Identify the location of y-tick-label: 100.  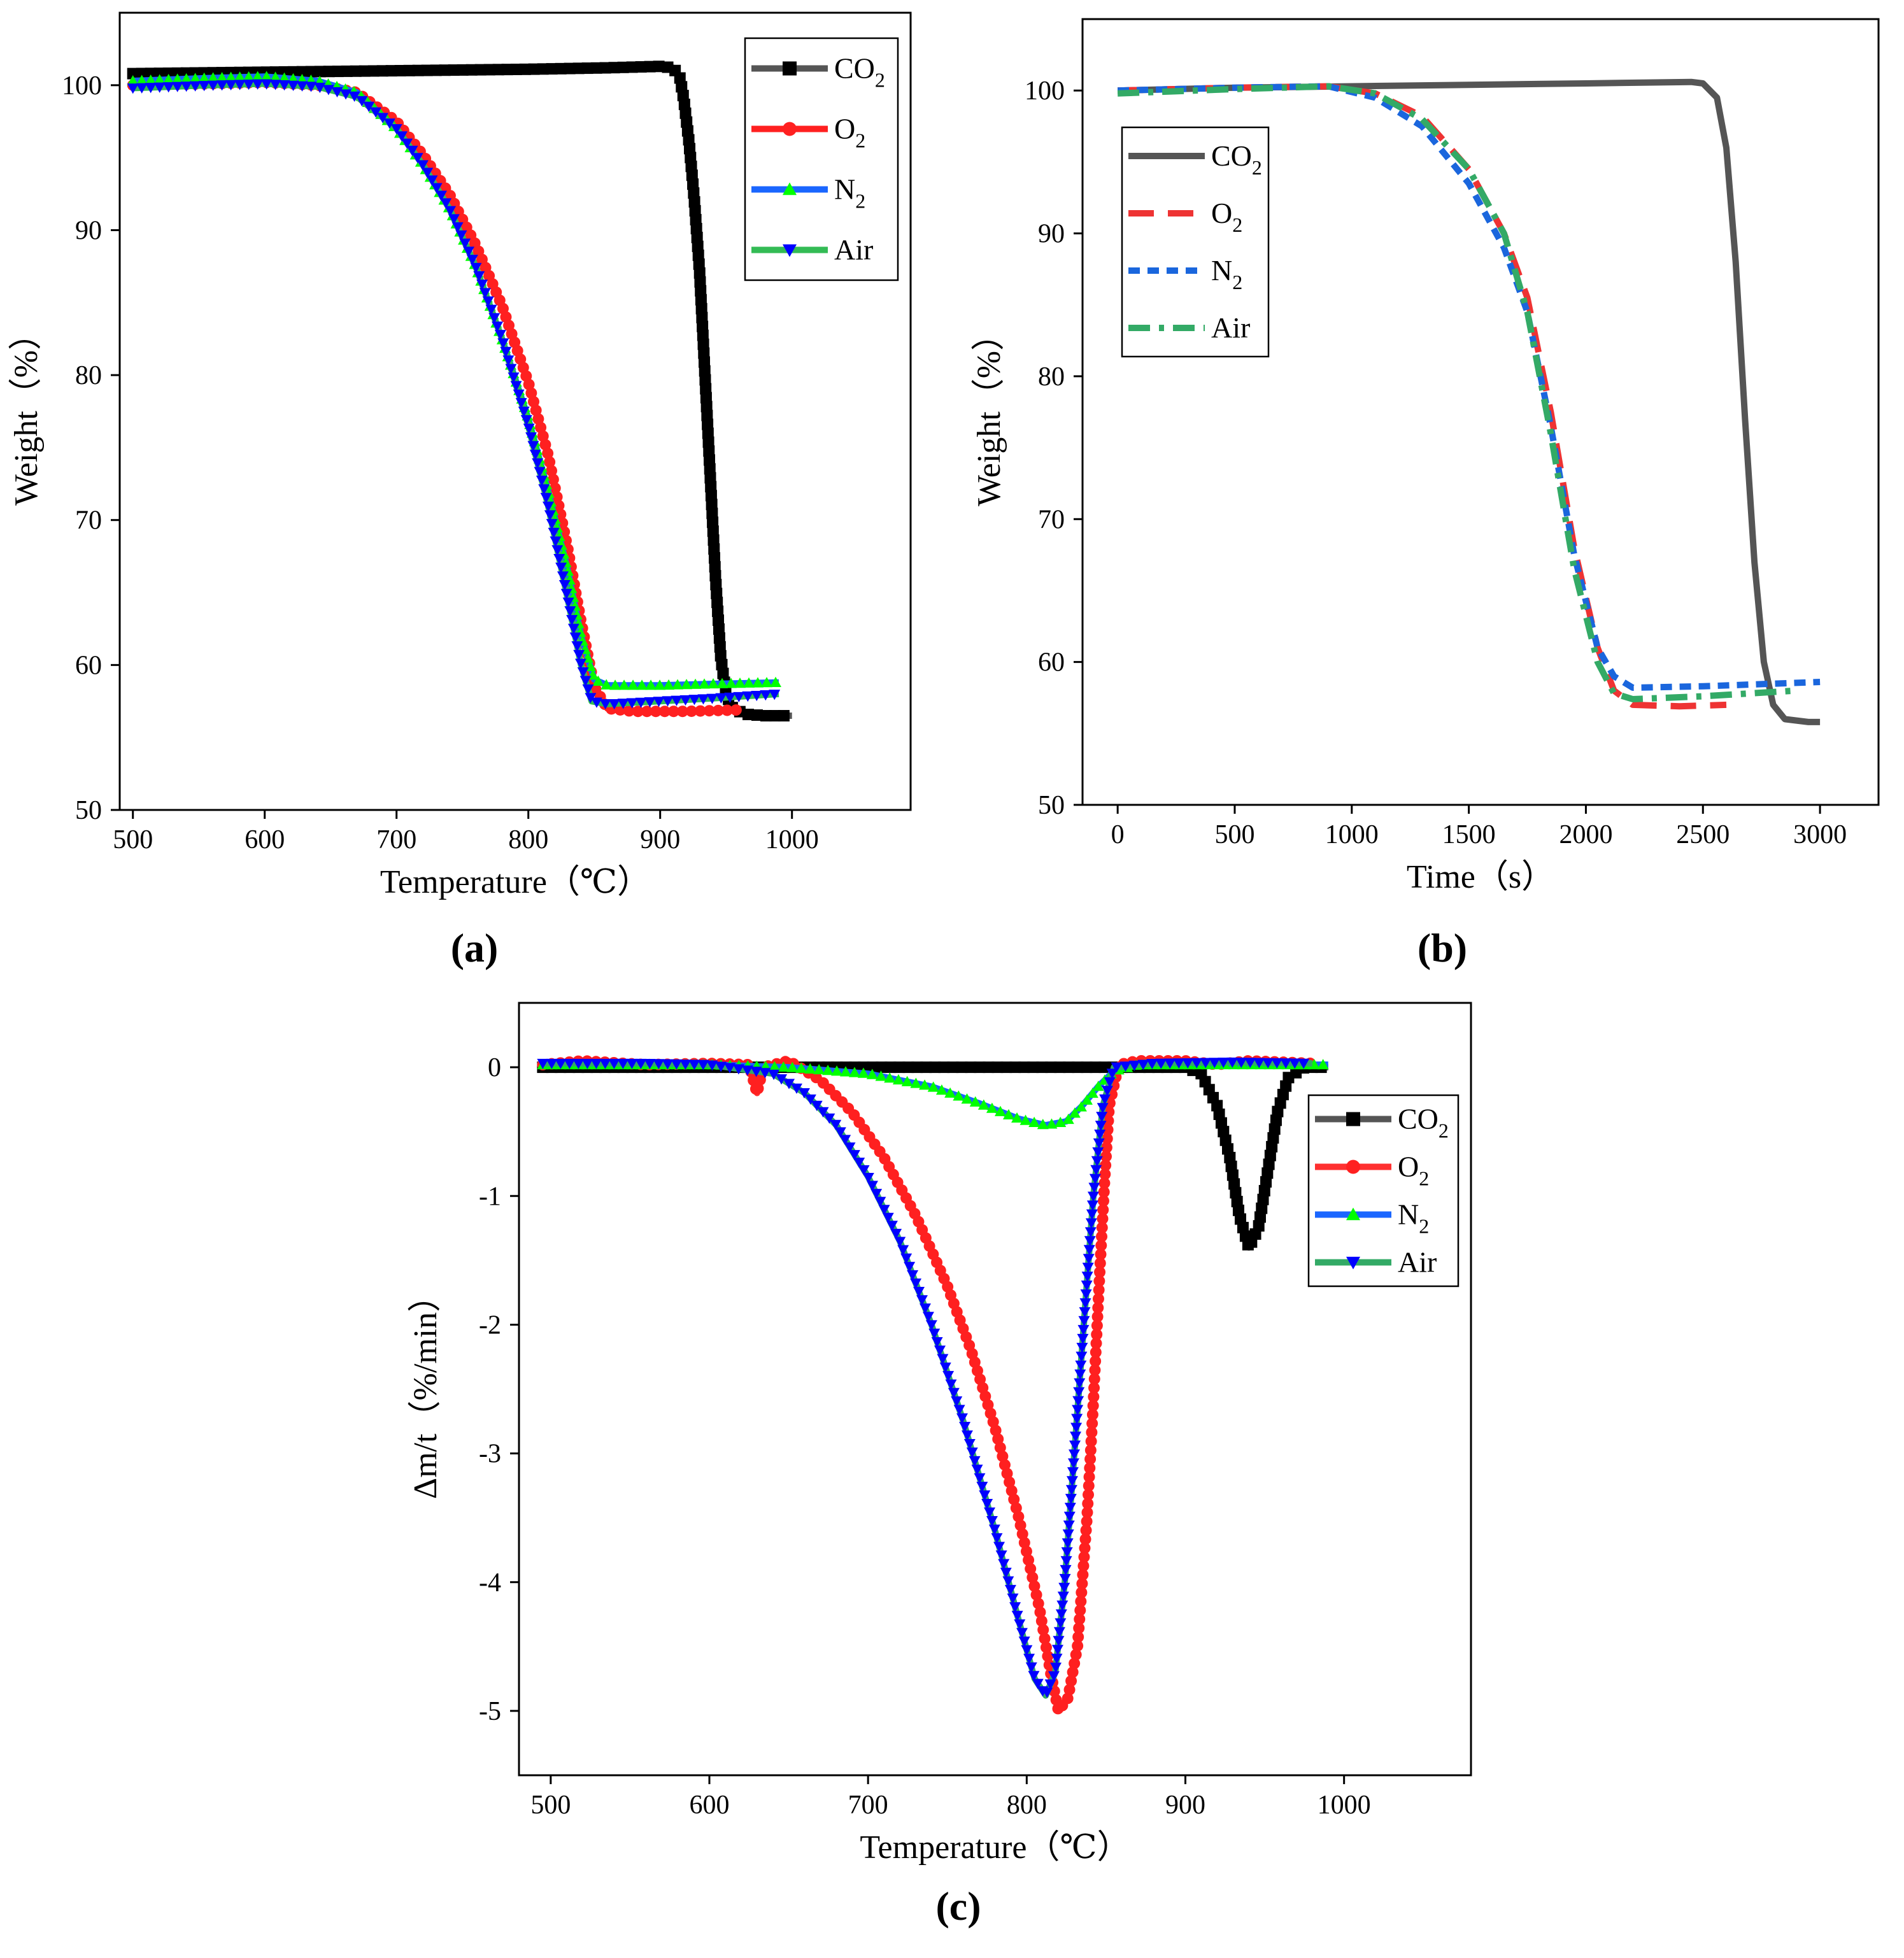
(82, 86).